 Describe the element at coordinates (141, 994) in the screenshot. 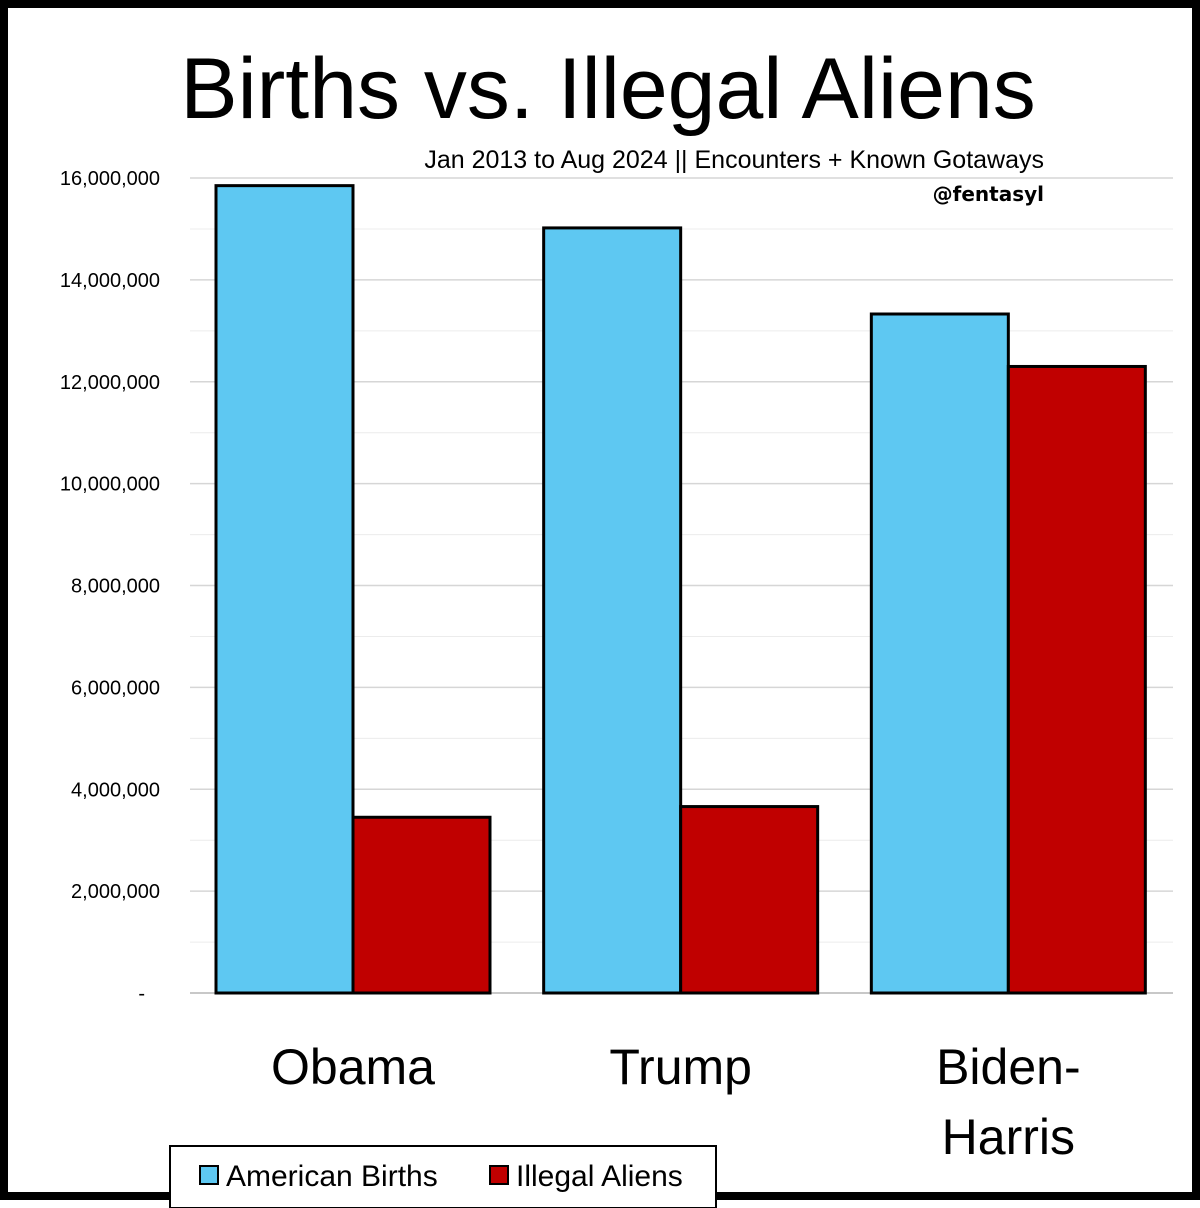

I see `y-tick-label: -` at that location.